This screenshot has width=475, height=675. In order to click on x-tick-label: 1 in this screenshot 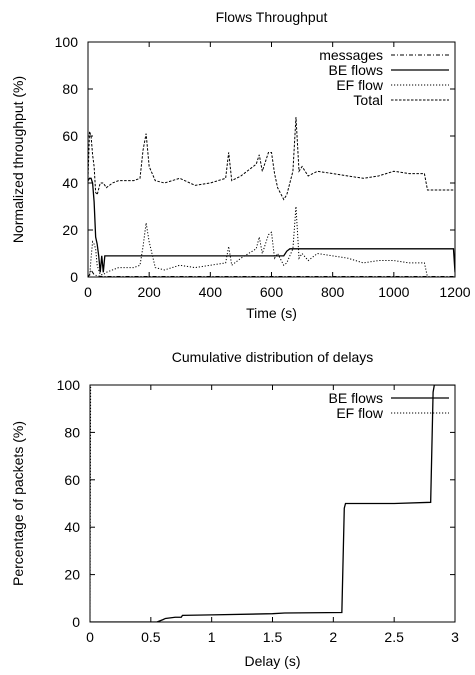, I will do `click(212, 637)`.